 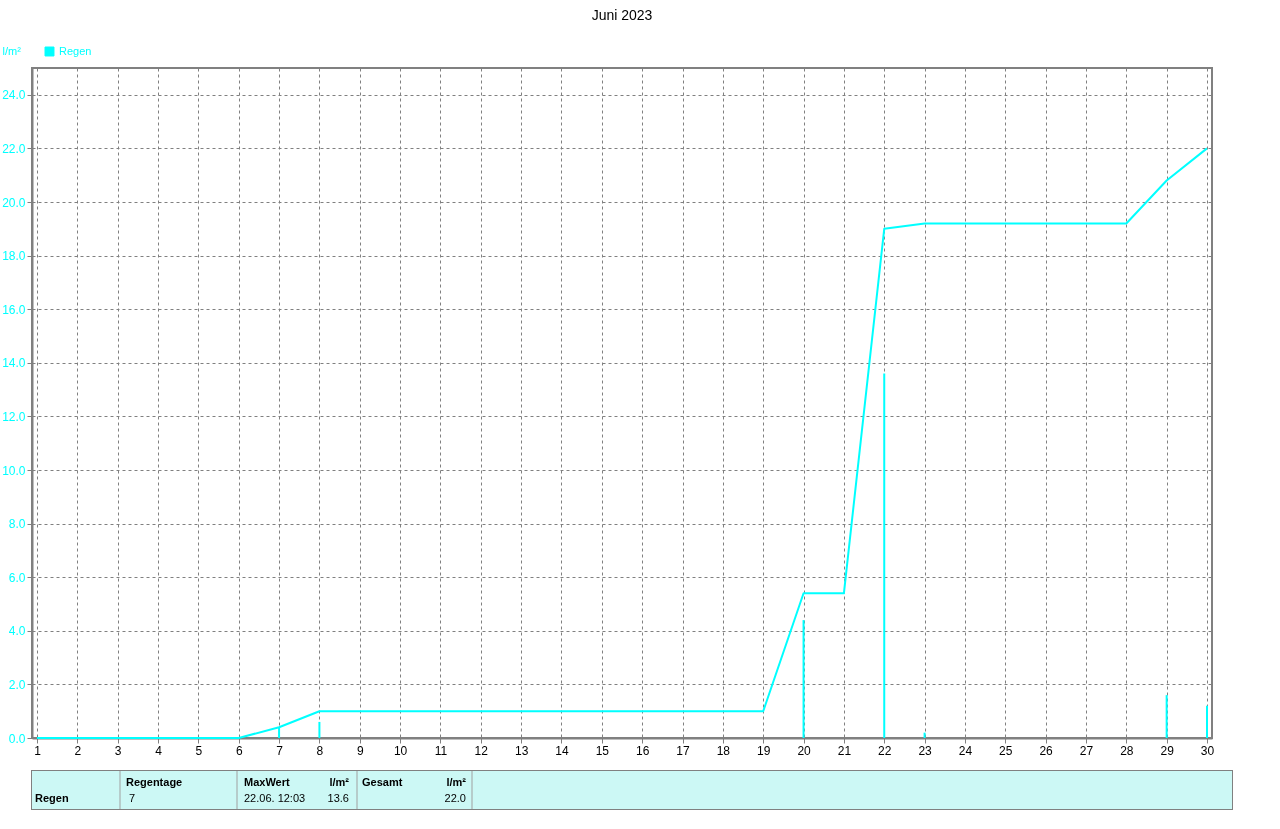 What do you see at coordinates (14, 148) in the screenshot?
I see `y-tick-label: 22.0` at bounding box center [14, 148].